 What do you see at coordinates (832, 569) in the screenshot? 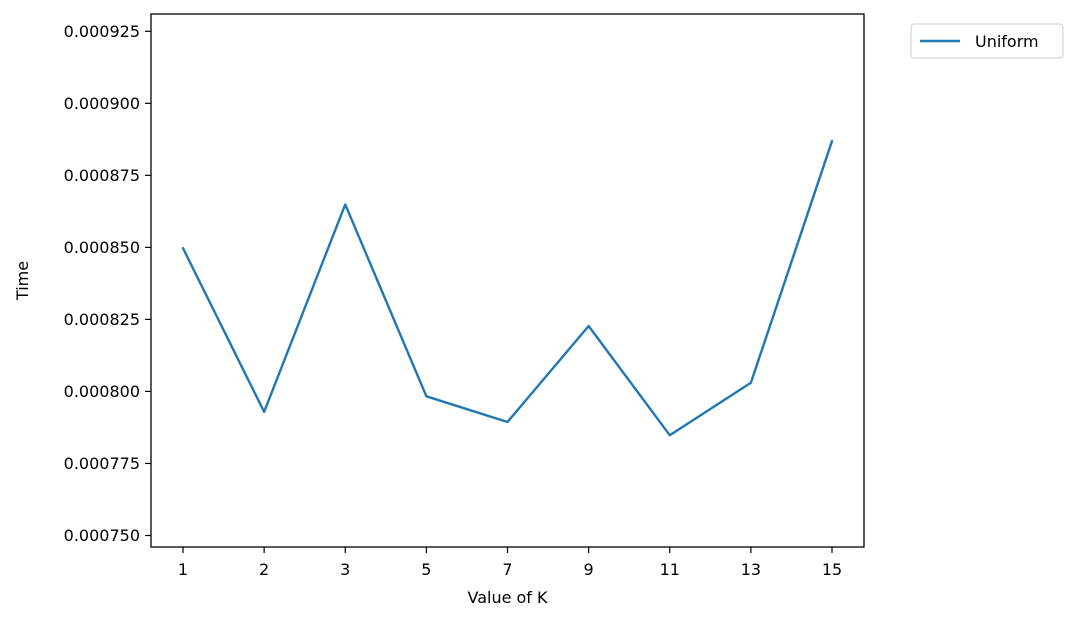
I see `x-tick-label: 15` at bounding box center [832, 569].